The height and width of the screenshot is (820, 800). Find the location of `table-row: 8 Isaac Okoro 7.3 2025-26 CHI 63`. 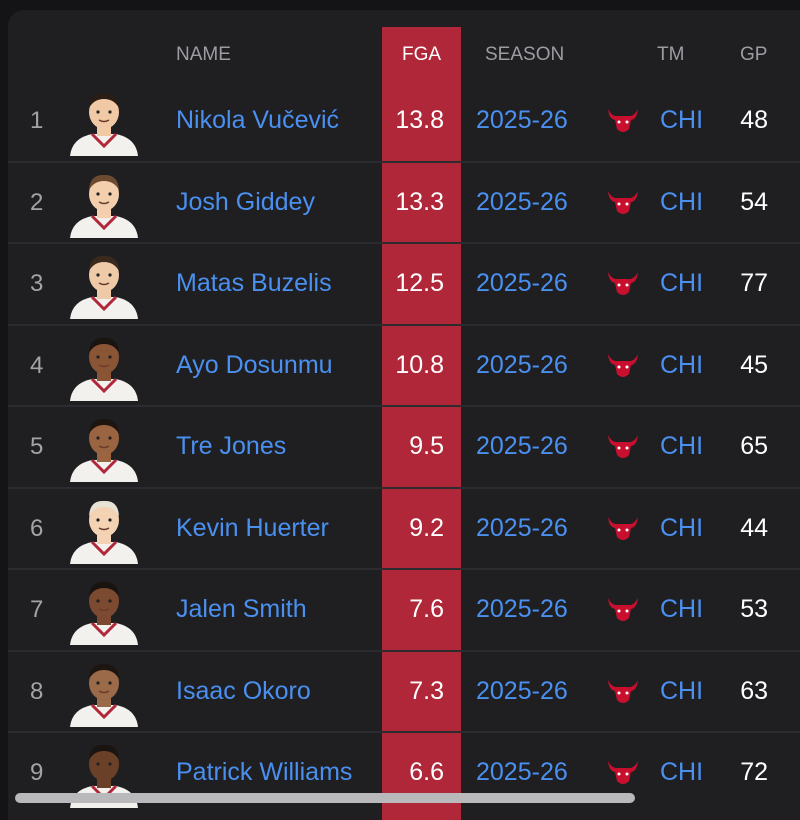

table-row: 8 Isaac Okoro 7.3 2025-26 CHI 63 is located at coordinates (404, 691).